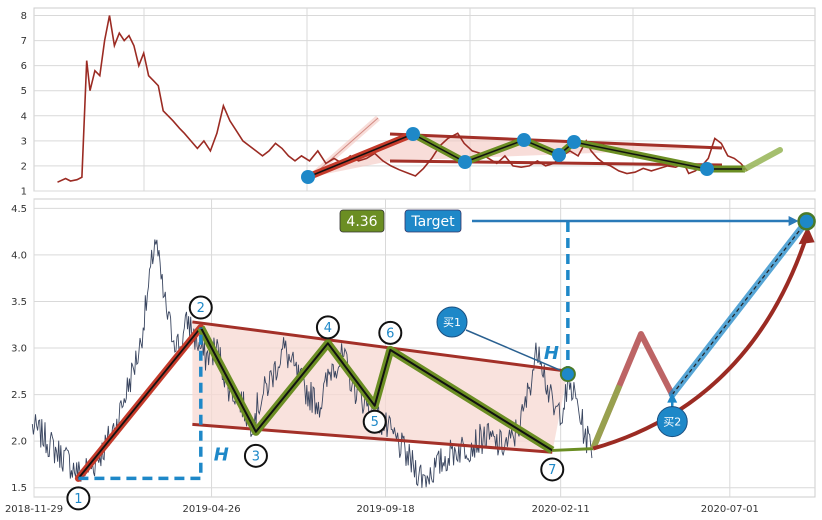 The image size is (822, 520). I want to click on x-tick-label: 2018-11-29, so click(34, 509).